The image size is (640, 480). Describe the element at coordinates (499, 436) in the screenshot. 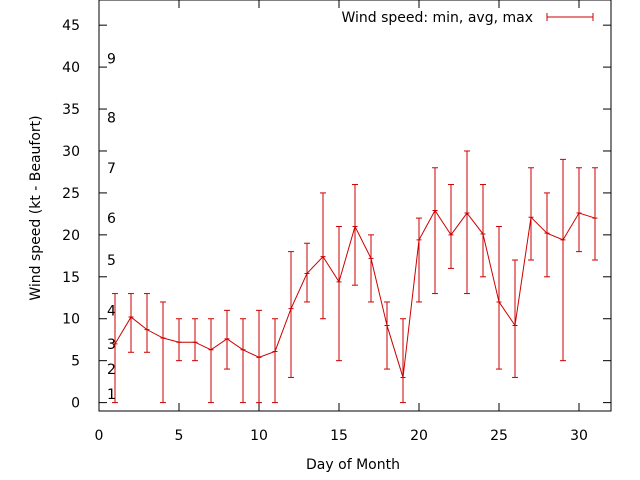

I see `x-tick-label: 25` at that location.